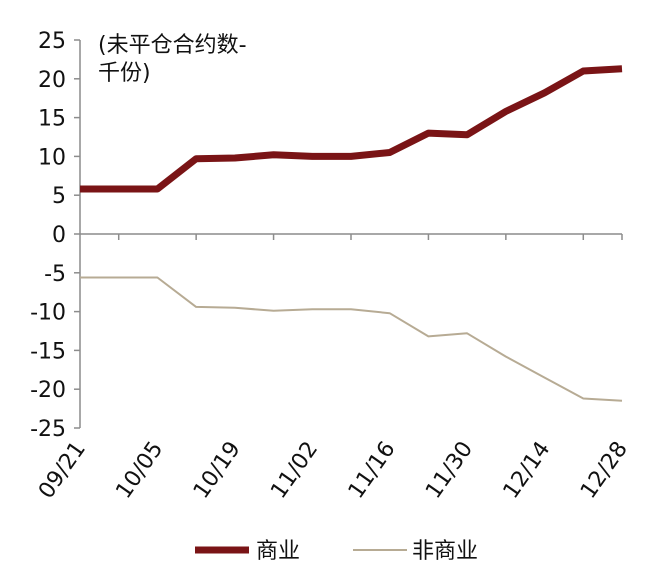 The height and width of the screenshot is (578, 662). What do you see at coordinates (445, 551) in the screenshot?
I see `legend-label-2: 非商业` at bounding box center [445, 551].